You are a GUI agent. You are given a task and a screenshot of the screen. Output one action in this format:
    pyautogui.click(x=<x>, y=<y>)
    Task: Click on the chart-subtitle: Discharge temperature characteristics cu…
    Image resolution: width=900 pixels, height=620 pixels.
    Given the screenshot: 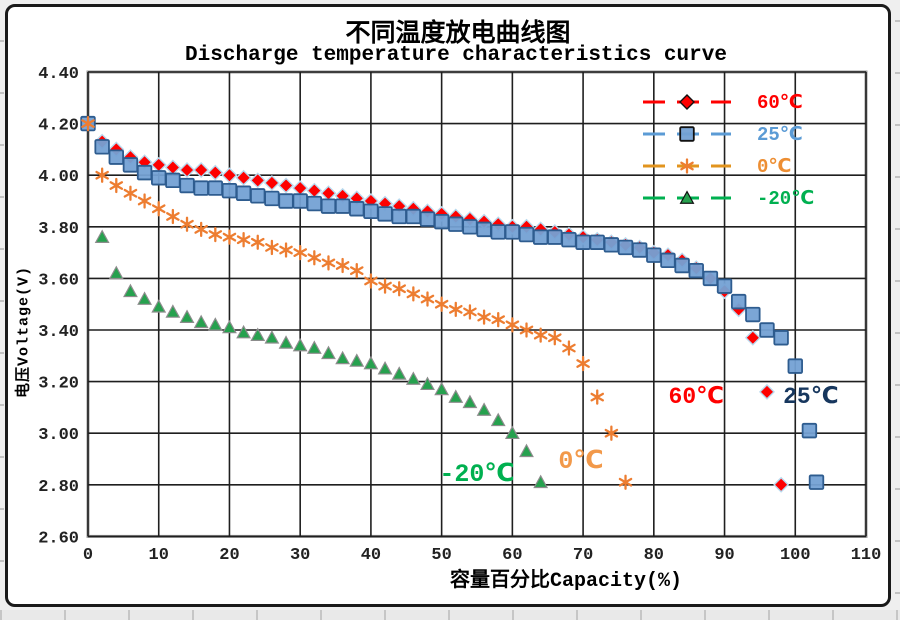 What is the action you would take?
    pyautogui.click(x=456, y=55)
    